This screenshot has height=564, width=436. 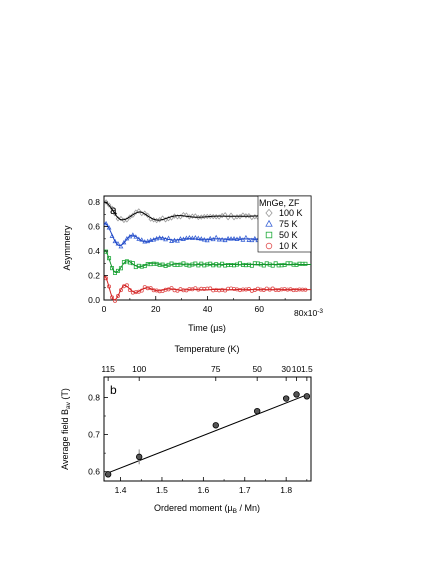 I want to click on panel-a-y-tick-label: 0.4, so click(x=94, y=251).